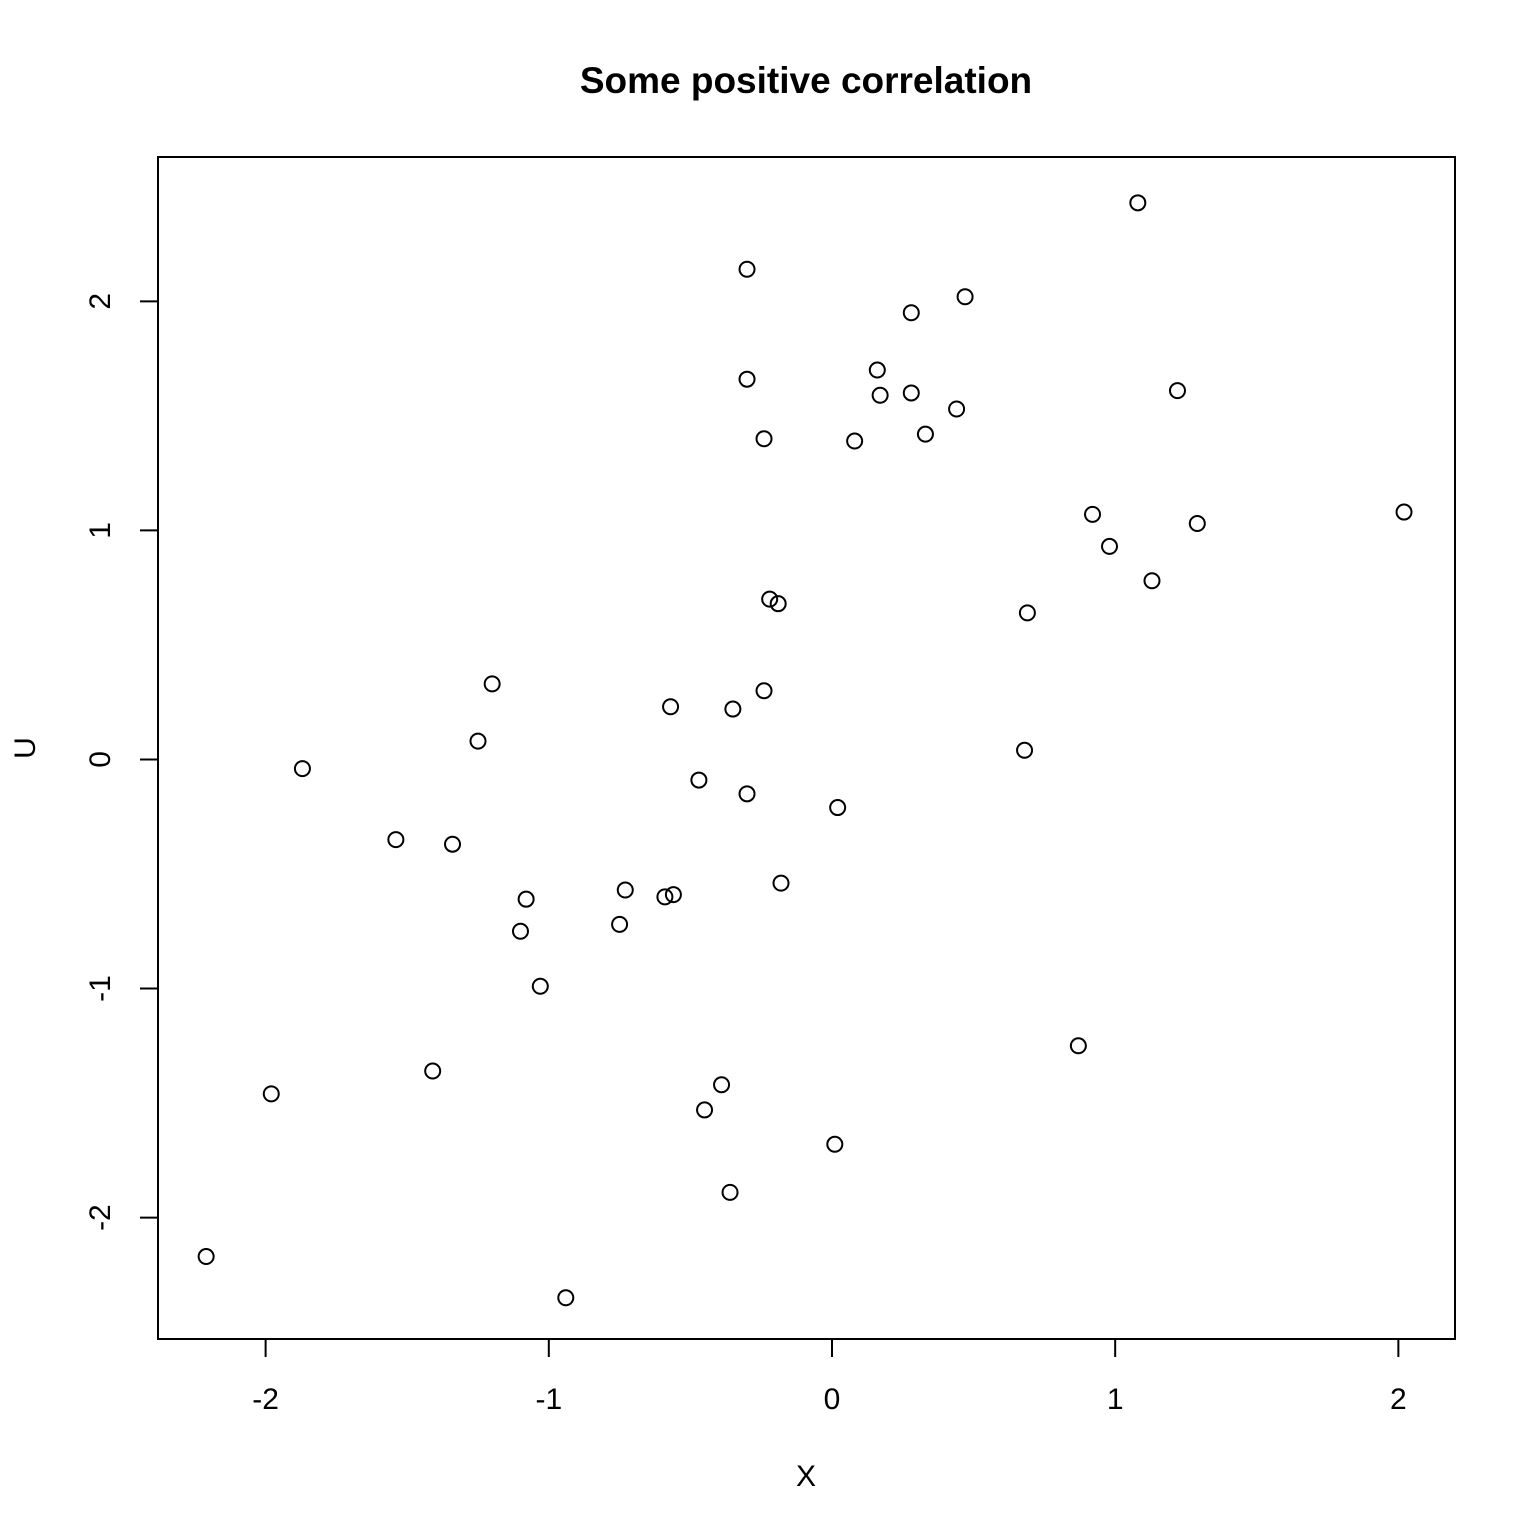  Describe the element at coordinates (100, 1217) in the screenshot. I see `y-tick-label: -2` at that location.